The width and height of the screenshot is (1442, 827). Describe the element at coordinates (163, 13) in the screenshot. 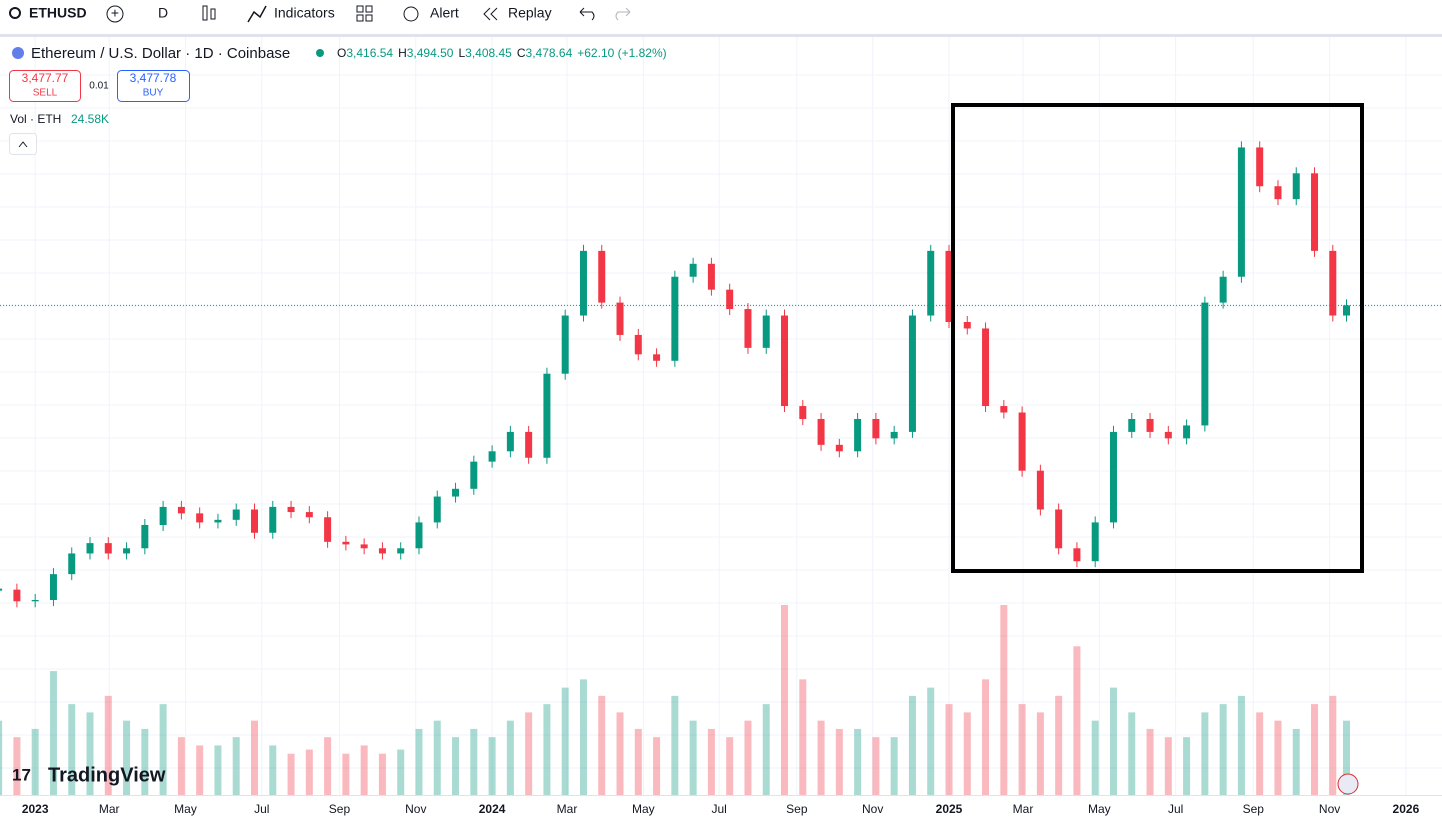

I see `interval: D` at that location.